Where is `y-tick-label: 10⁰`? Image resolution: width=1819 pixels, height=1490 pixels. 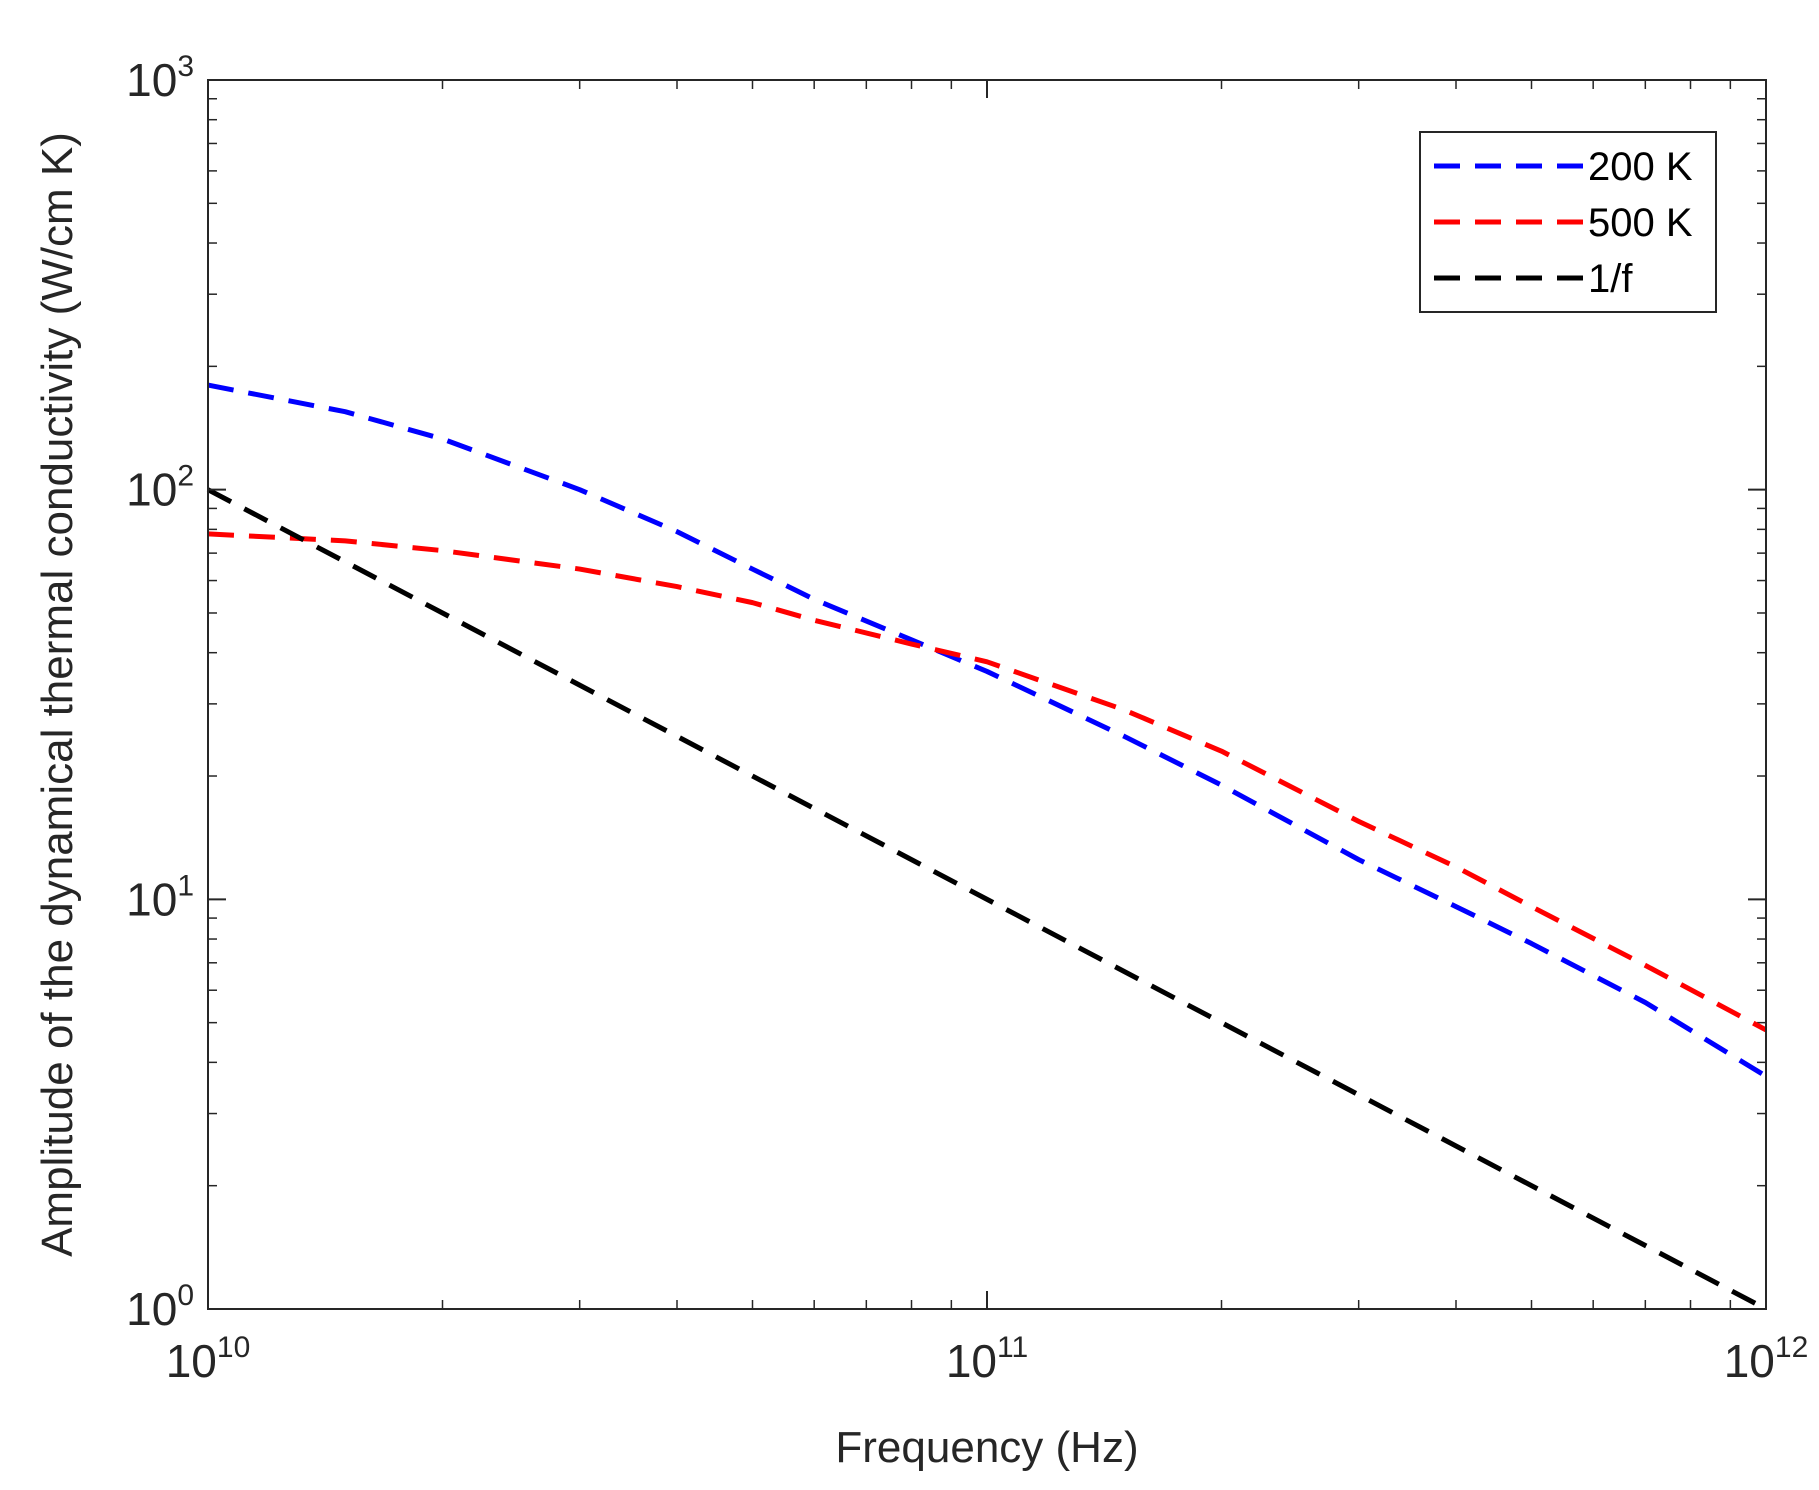
y-tick-label: 10⁰ is located at coordinates (160, 1307).